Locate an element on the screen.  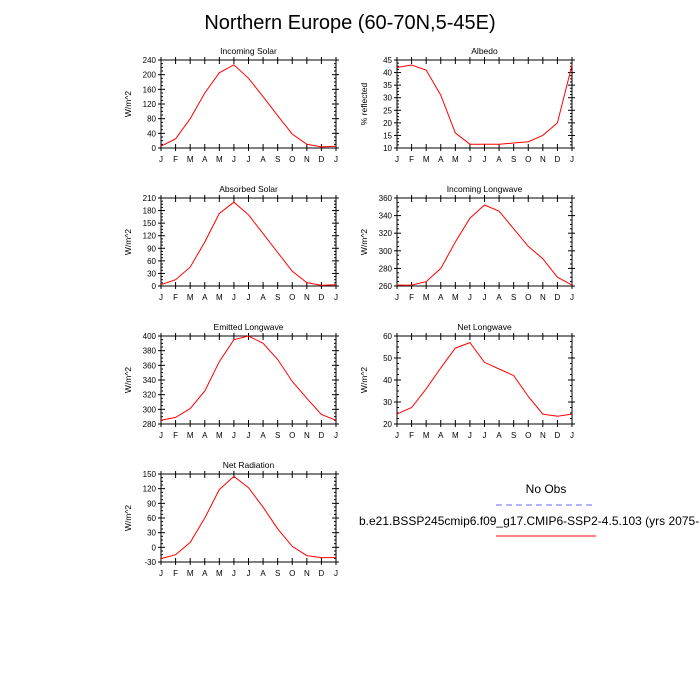
y-tick-label: 30 is located at coordinates (387, 98).